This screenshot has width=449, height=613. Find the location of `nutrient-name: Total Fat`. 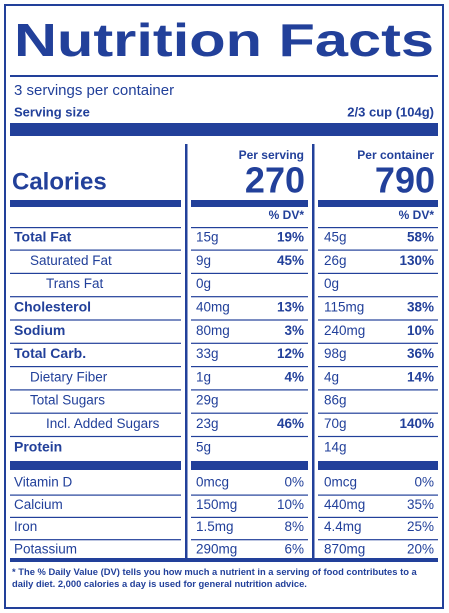

nutrient-name: Total Fat is located at coordinates (43, 237).